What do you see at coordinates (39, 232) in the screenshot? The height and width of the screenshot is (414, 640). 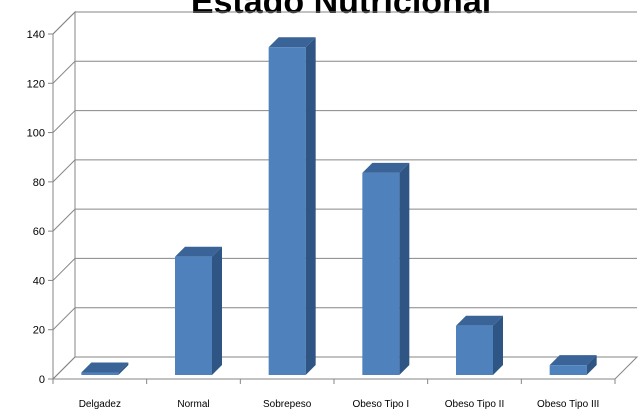 I see `y-tick-label: 60` at bounding box center [39, 232].